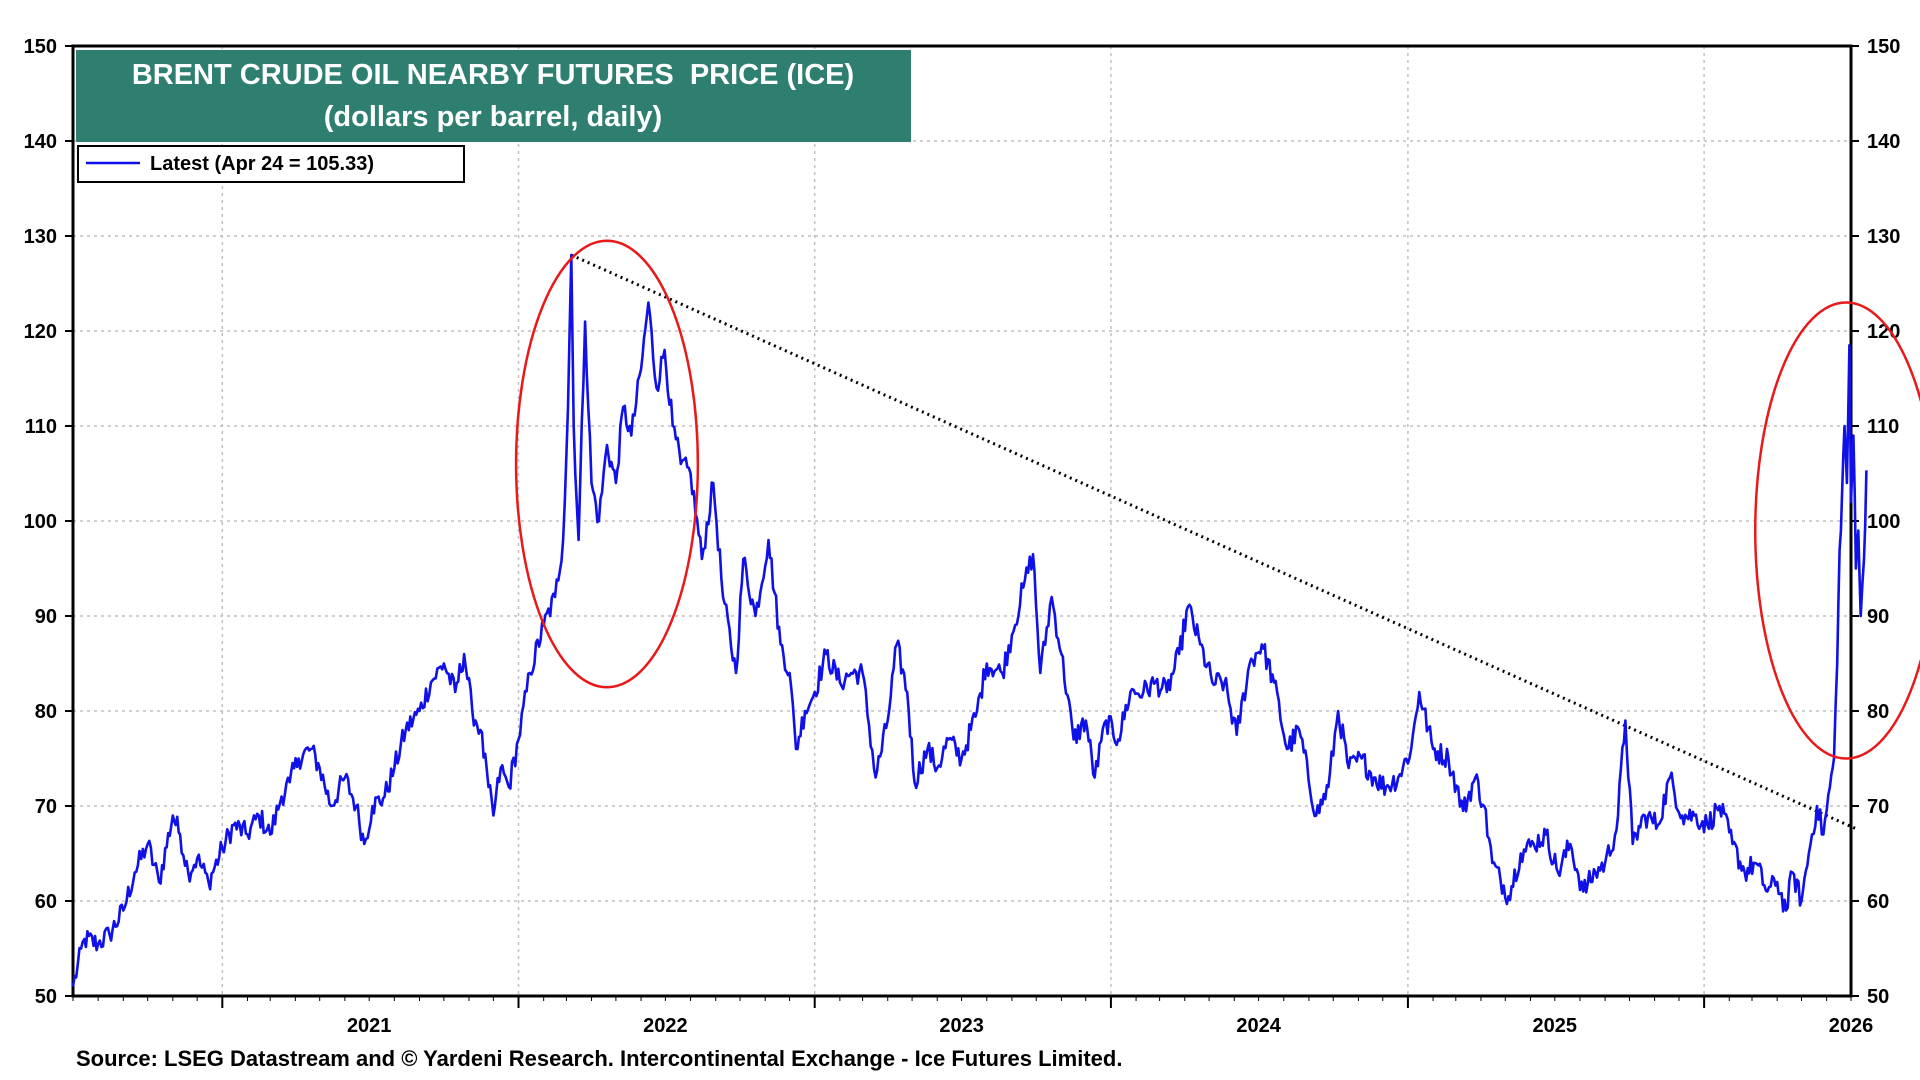 The image size is (1920, 1080). I want to click on y-tick-label-left: 110, so click(41, 427).